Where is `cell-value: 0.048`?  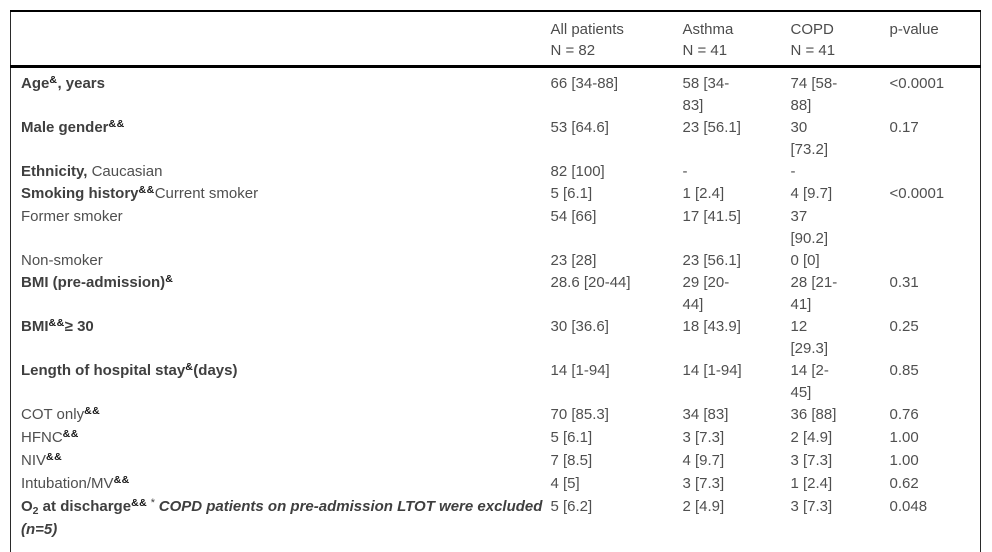 cell-value: 0.048 is located at coordinates (908, 506).